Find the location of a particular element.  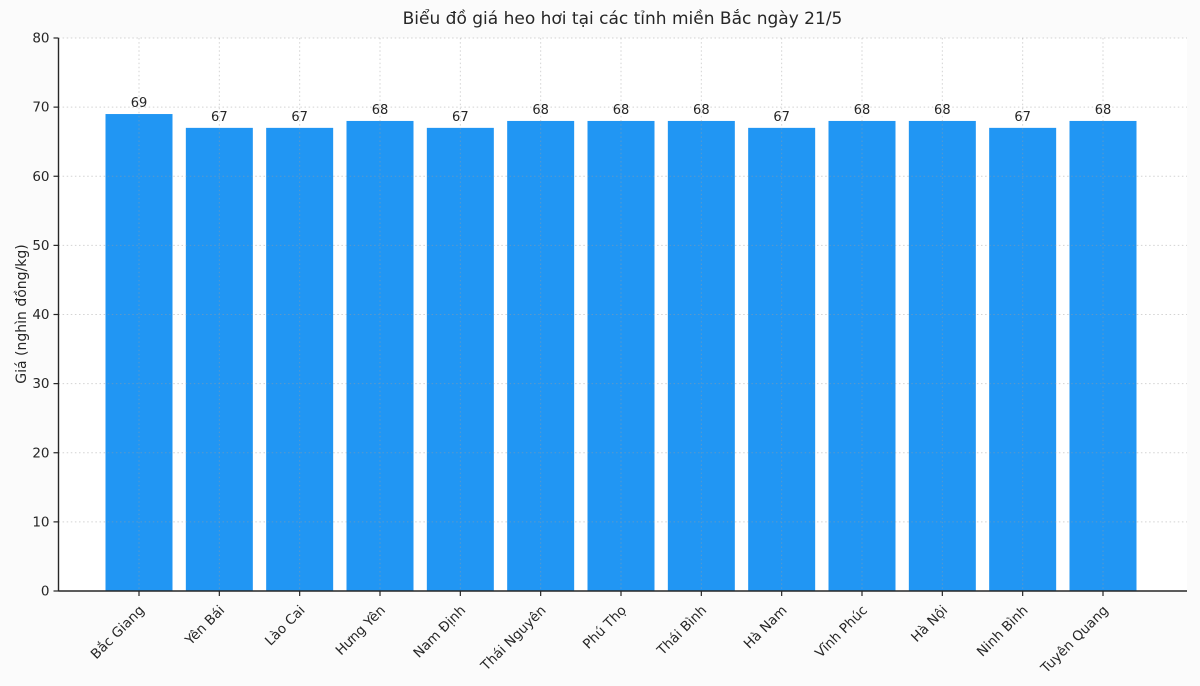

x-tick-label: Ninh Bình is located at coordinates (1003, 632).